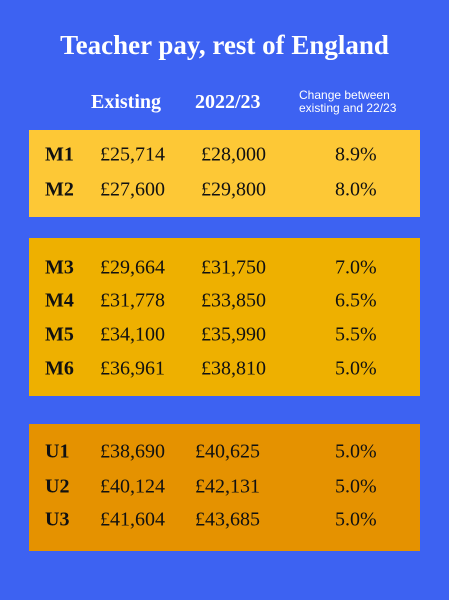 Image resolution: width=449 pixels, height=600 pixels. I want to click on existing-salary: £31,778, so click(132, 300).